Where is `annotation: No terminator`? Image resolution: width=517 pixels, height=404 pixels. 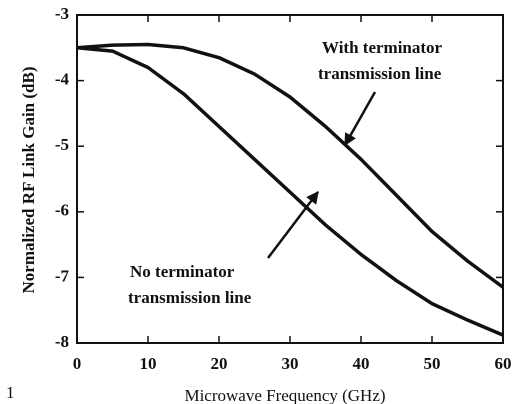 annotation: No terminator is located at coordinates (182, 271).